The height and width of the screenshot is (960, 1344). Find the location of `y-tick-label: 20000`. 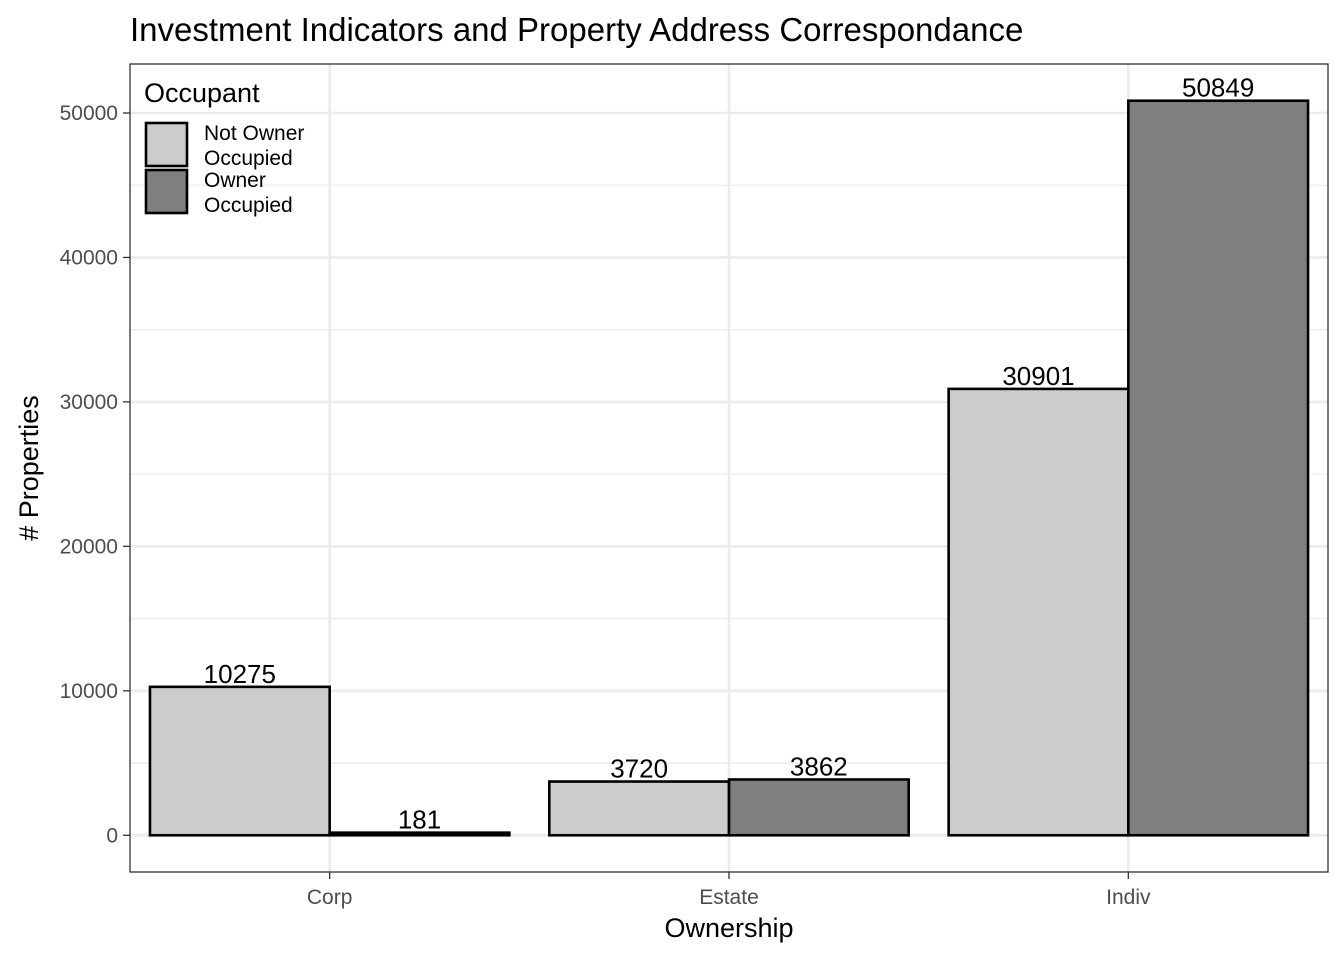

y-tick-label: 20000 is located at coordinates (89, 546).